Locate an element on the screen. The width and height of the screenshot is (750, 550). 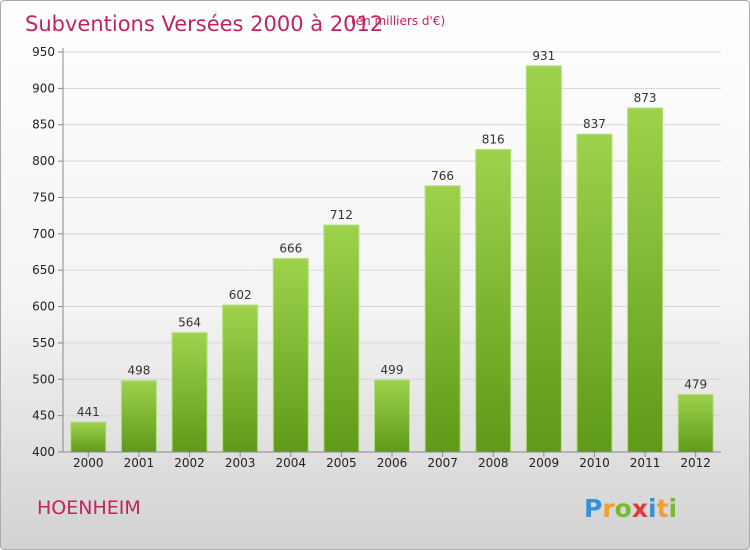
chart-title: Subventions Versées 2000 à 2012 is located at coordinates (204, 24).